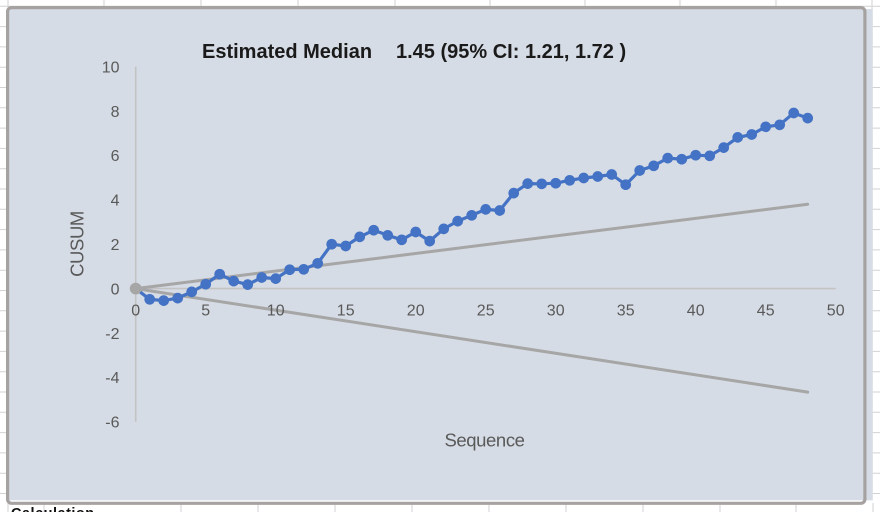  Describe the element at coordinates (486, 311) in the screenshot. I see `svg-text: 25` at that location.